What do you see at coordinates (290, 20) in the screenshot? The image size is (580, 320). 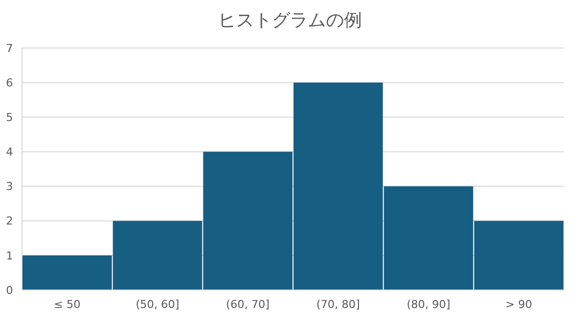 I see `chart-title: ヒストグラムの例` at bounding box center [290, 20].